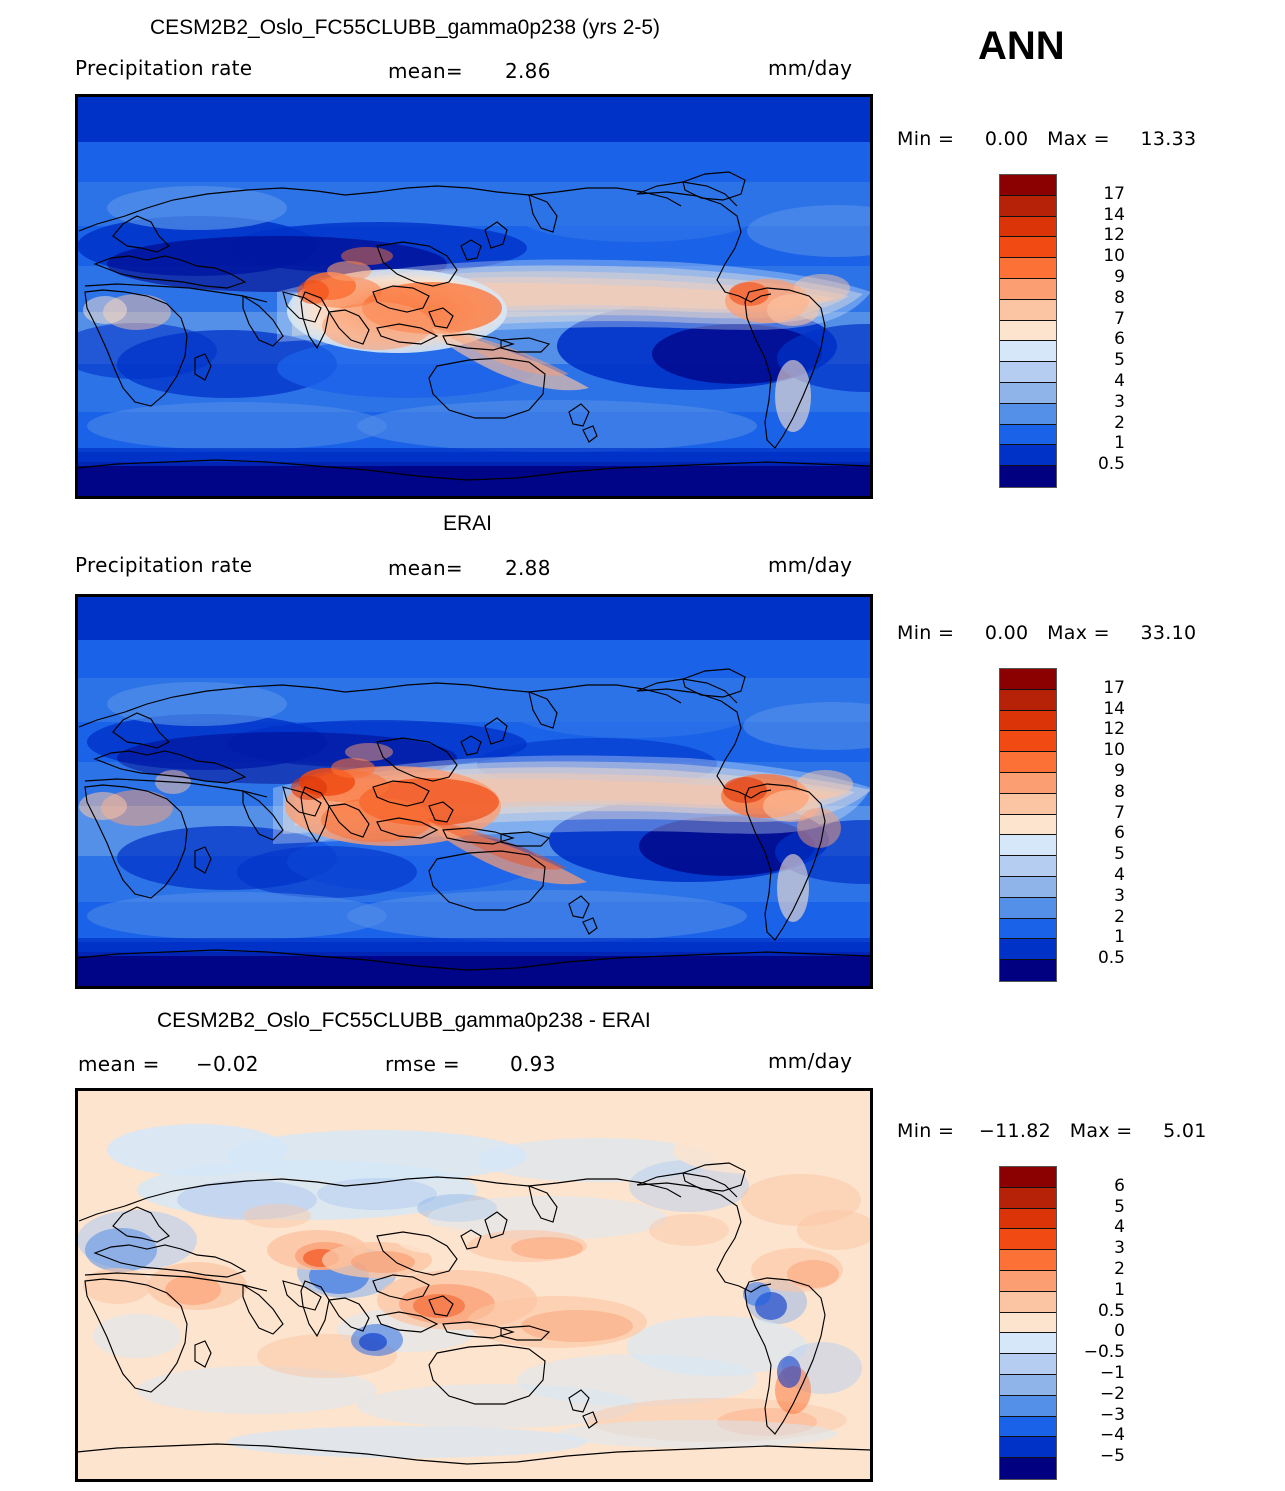 This screenshot has width=1285, height=1491. I want to click on obs-minmax: Min = 0.00 Max = 33.10, so click(1046, 633).